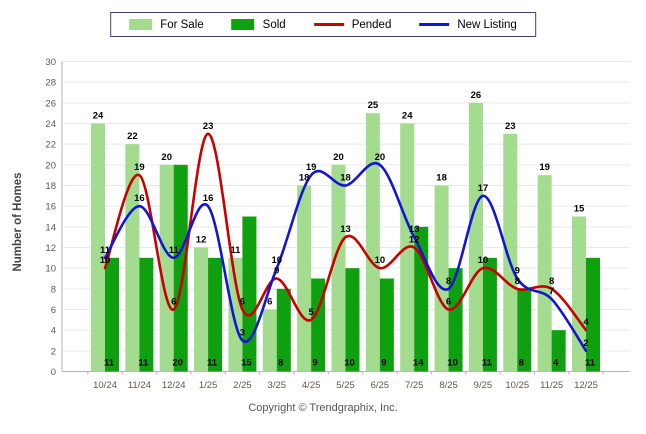 Image resolution: width=646 pixels, height=434 pixels. What do you see at coordinates (139, 167) in the screenshot?
I see `pended-value-label: 19` at bounding box center [139, 167].